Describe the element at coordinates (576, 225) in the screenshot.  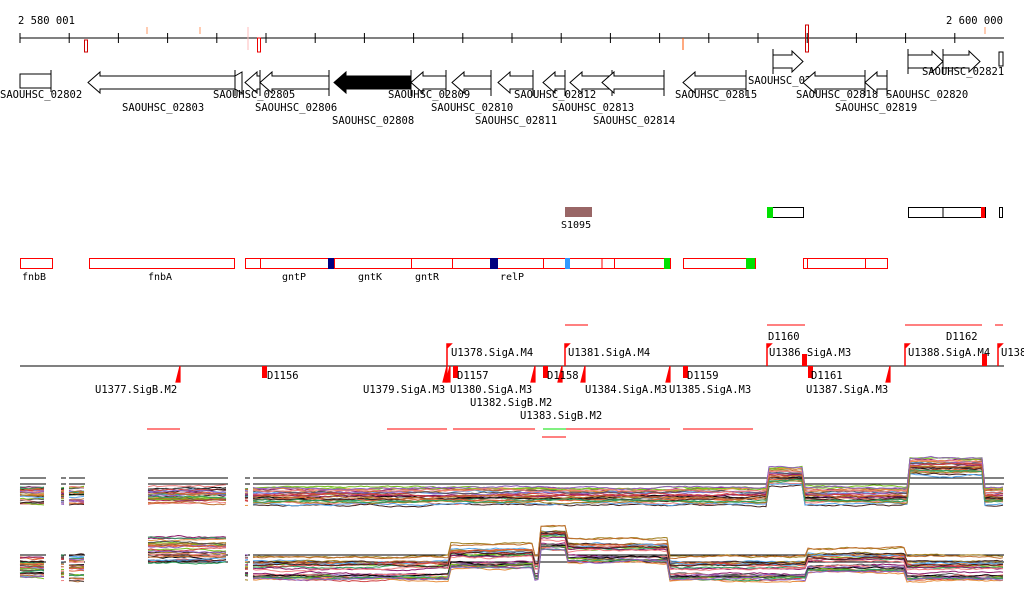
I see `segment-label: S1095` at that location.